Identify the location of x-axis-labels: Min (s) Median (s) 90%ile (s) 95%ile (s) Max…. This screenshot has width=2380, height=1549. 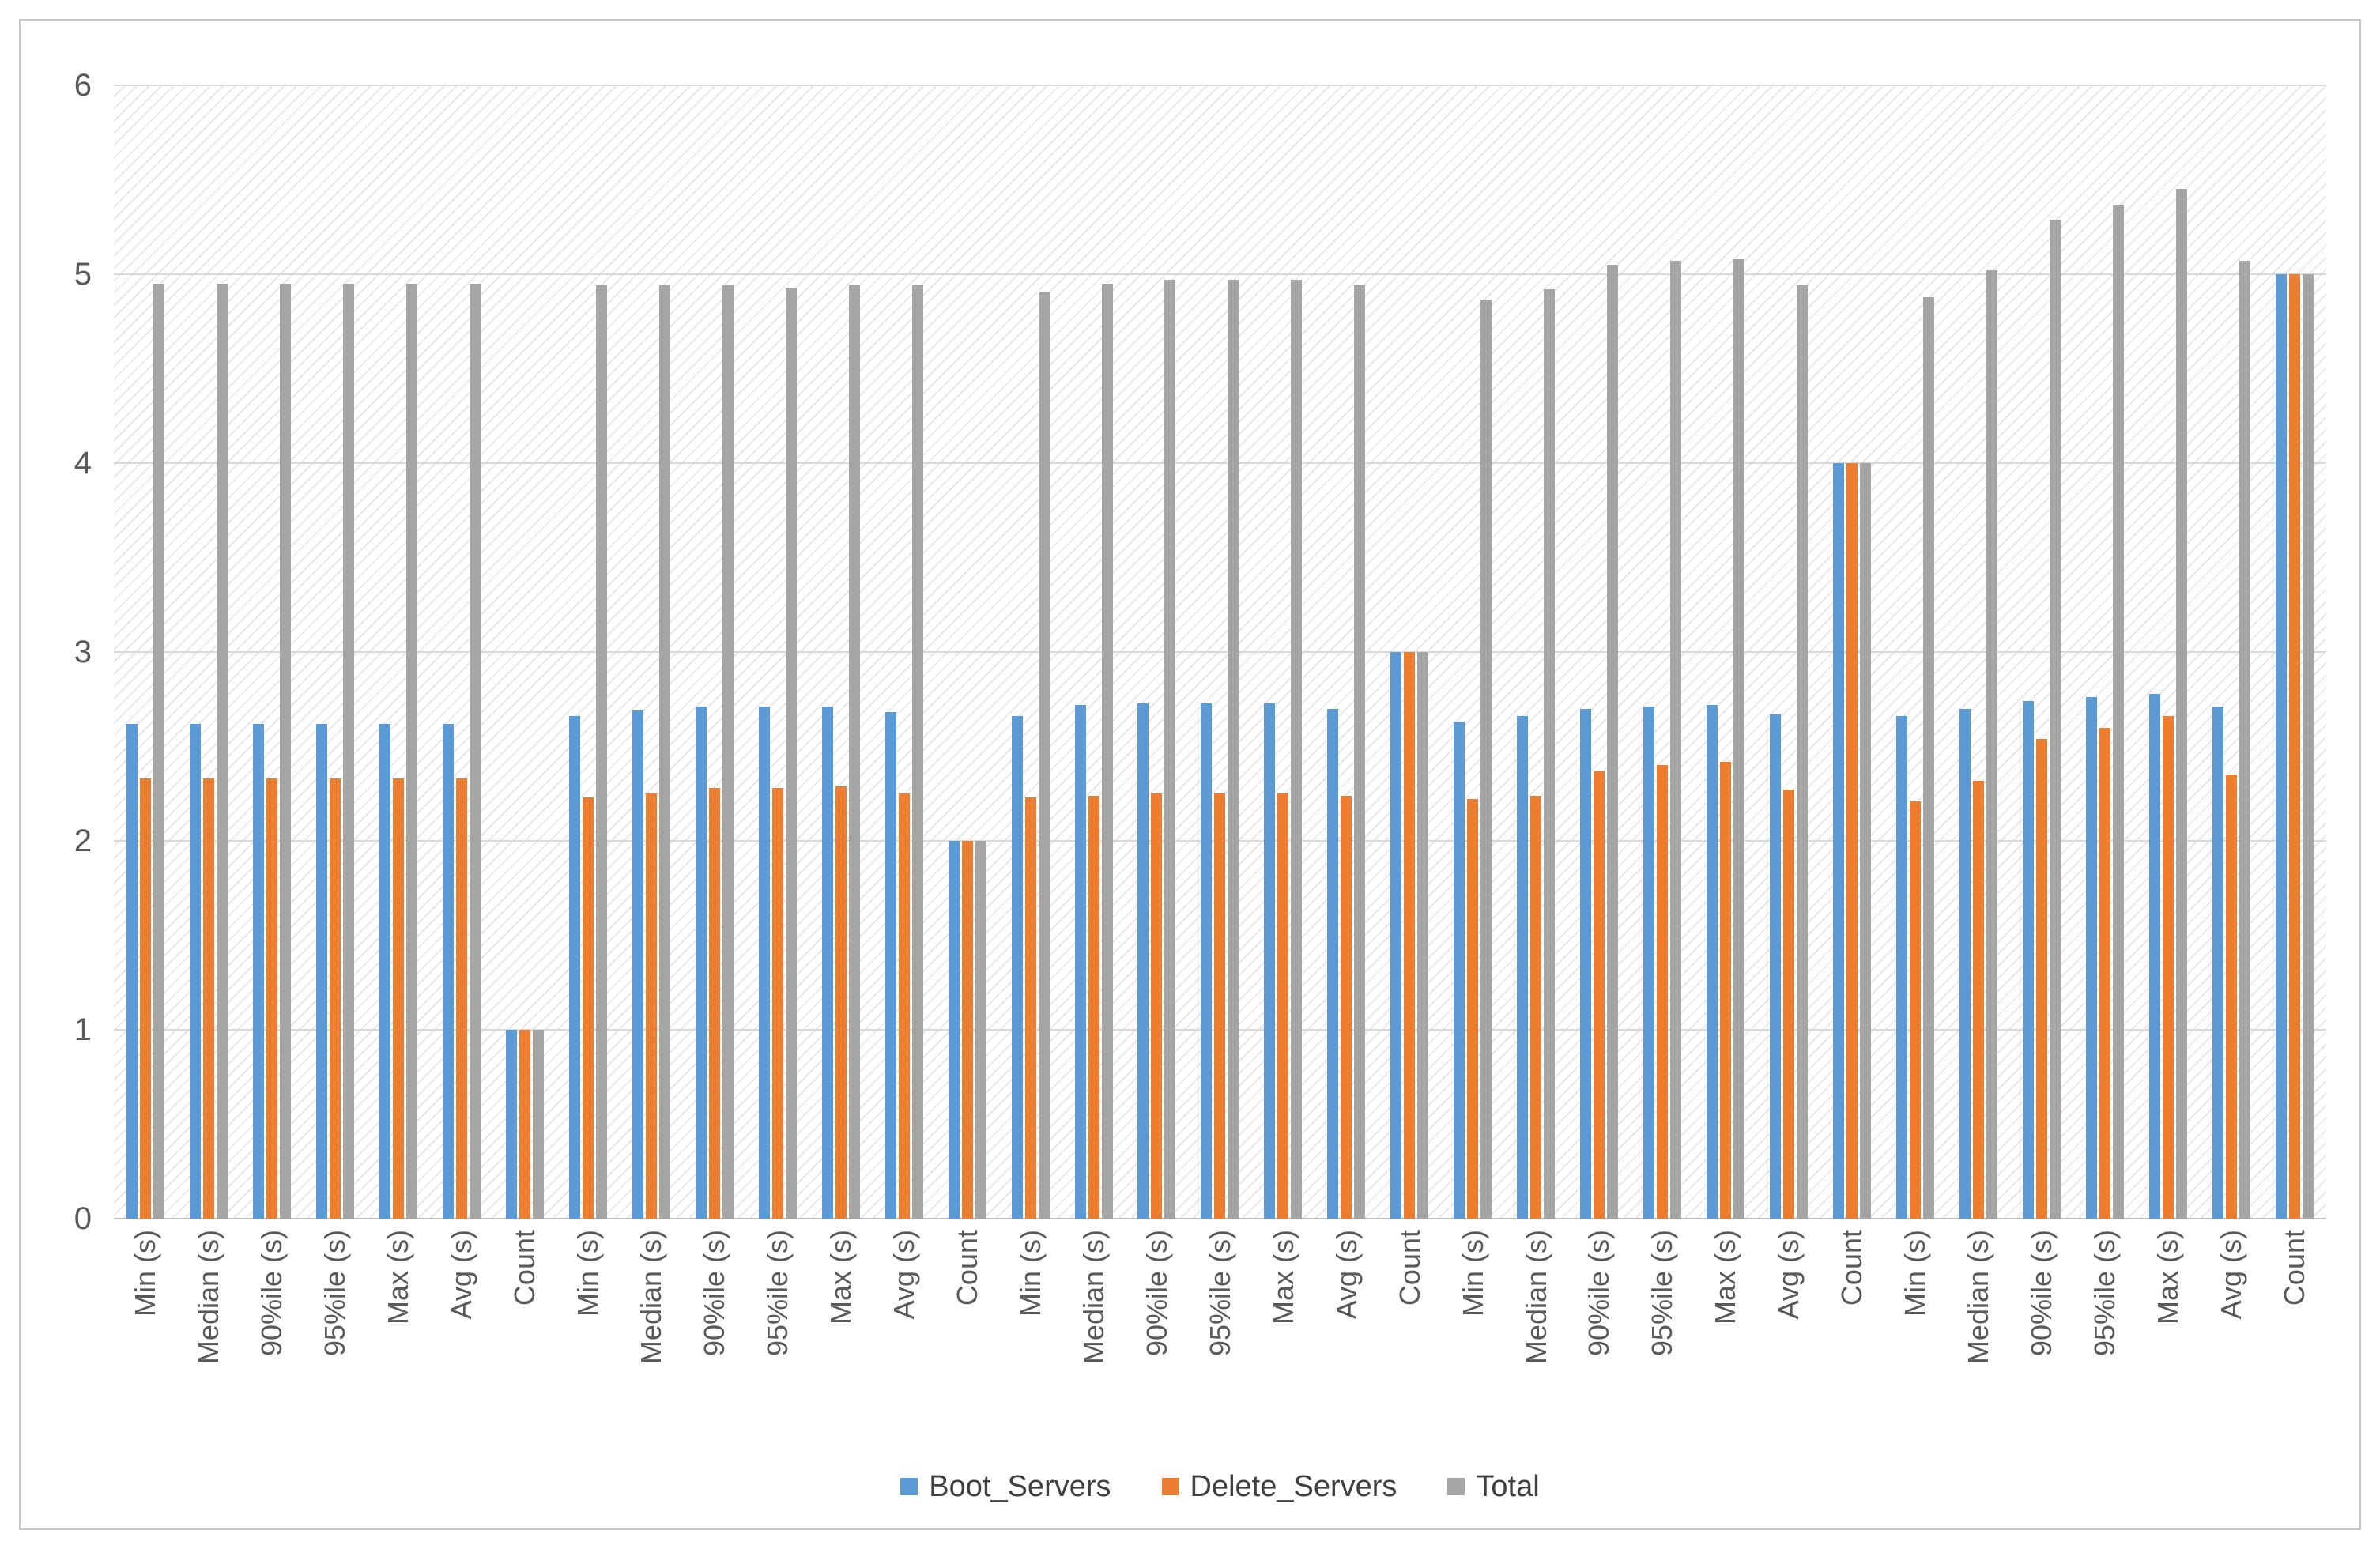
(1220, 1334).